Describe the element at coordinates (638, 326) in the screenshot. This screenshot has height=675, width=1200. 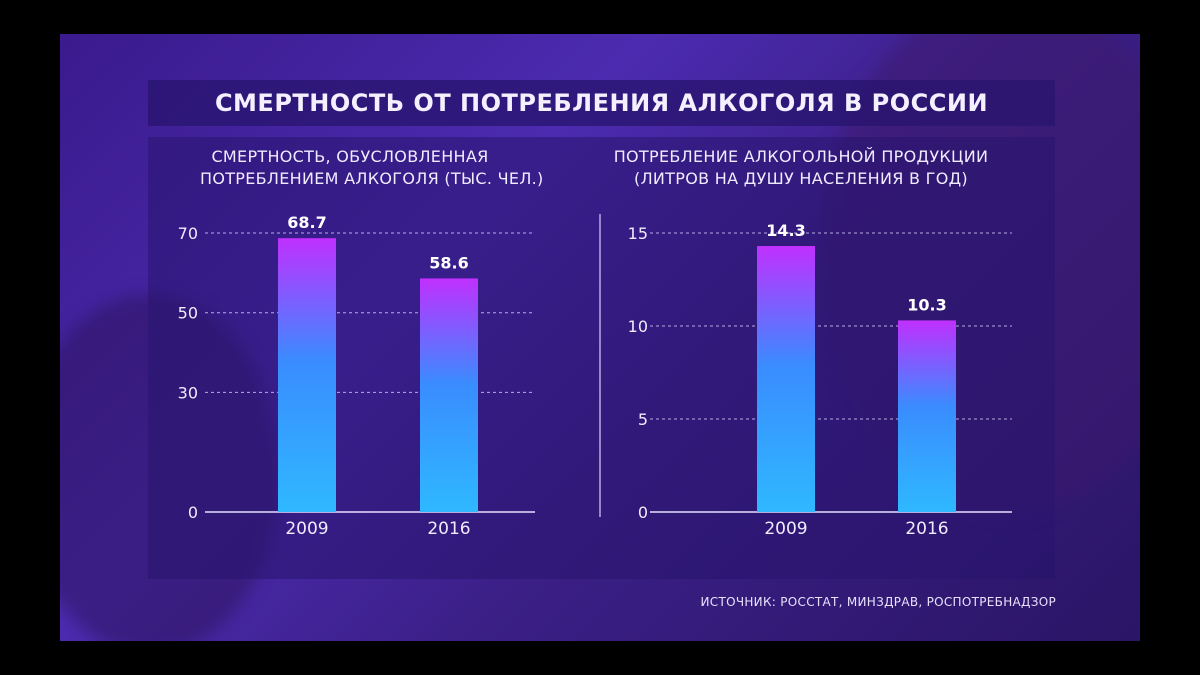
I see `chart-2-y-tick-label: 10` at that location.